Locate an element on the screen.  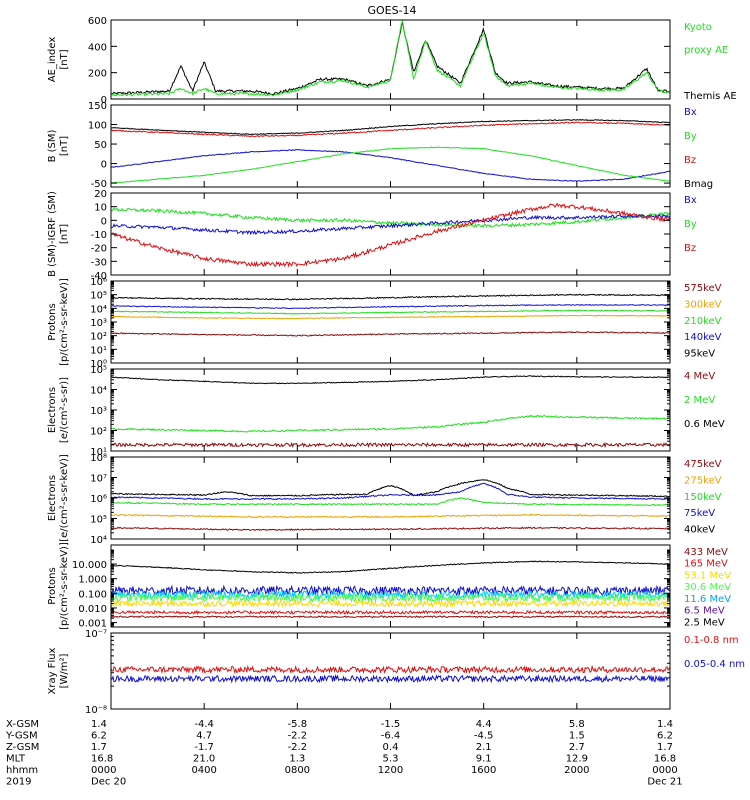
y-axis-label: B (SM)-IGRF (SM) is located at coordinates (52, 234).